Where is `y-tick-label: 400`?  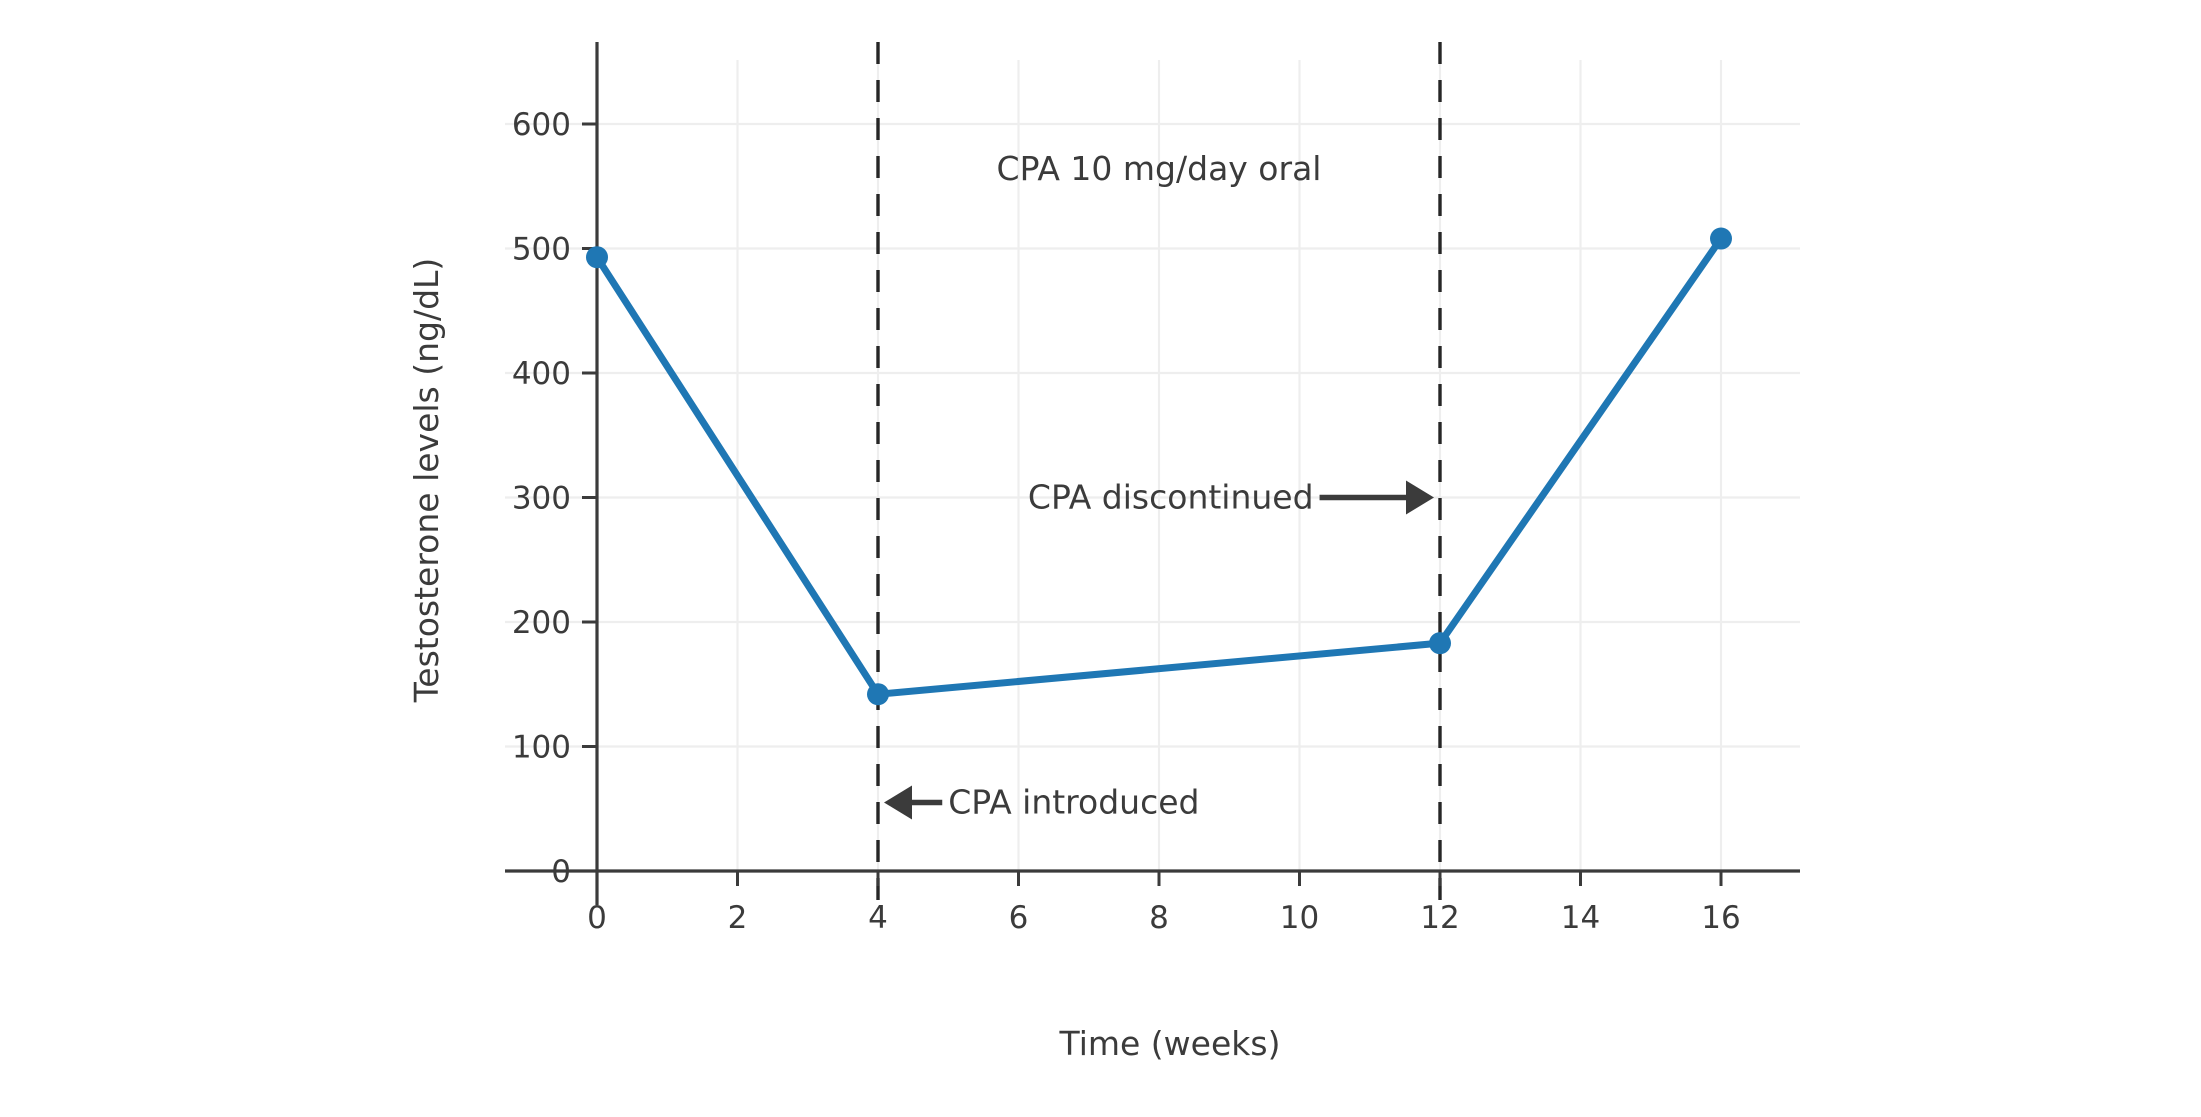
y-tick-label: 400 is located at coordinates (541, 374).